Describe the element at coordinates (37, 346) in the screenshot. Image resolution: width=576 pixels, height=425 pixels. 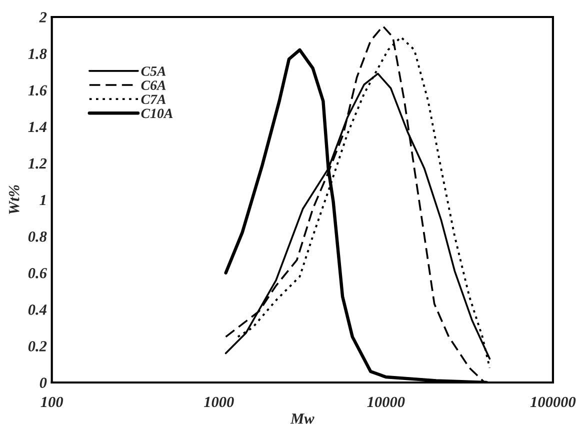
I see `y-tick-label: 0.2` at that location.